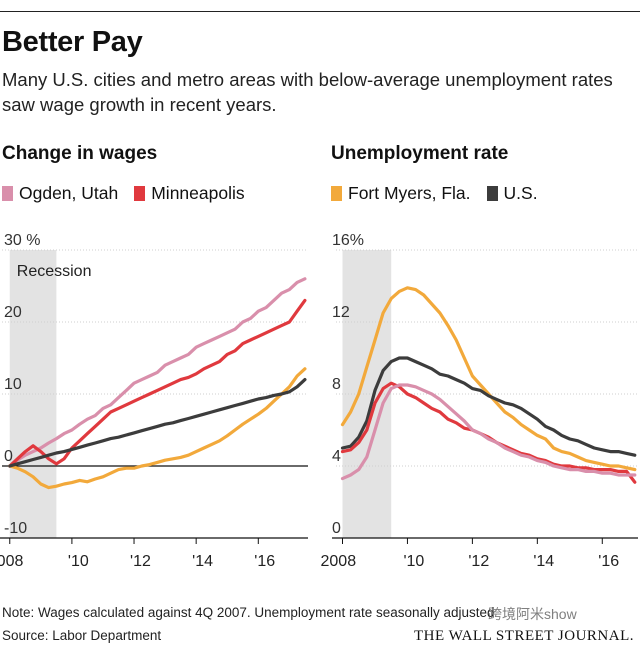 The height and width of the screenshot is (648, 640). I want to click on unemployment-xtick-label: '10, so click(413, 561).